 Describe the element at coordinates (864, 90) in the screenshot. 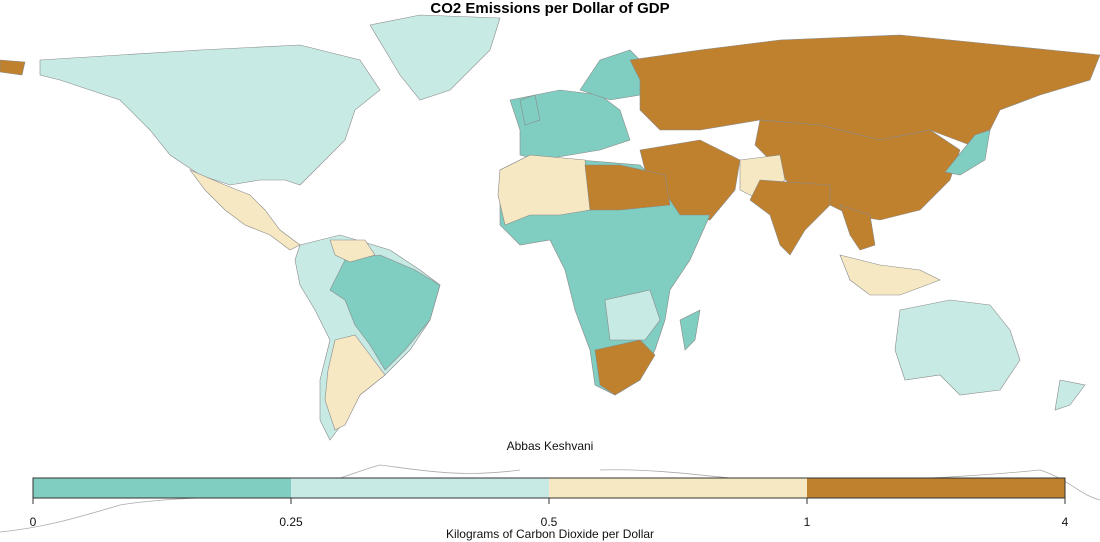

I see `region-russia` at that location.